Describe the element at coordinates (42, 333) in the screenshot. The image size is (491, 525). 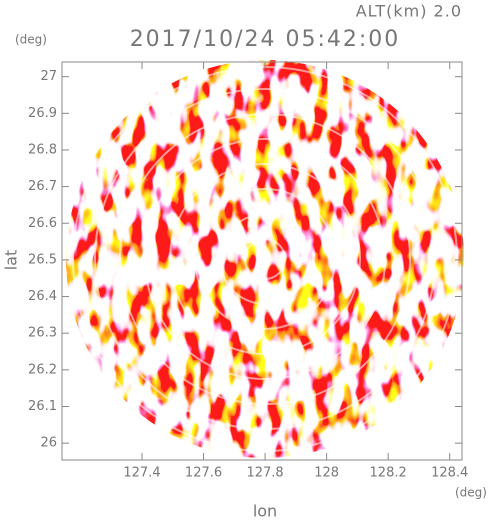
I see `y-tick-label: 26.3` at that location.